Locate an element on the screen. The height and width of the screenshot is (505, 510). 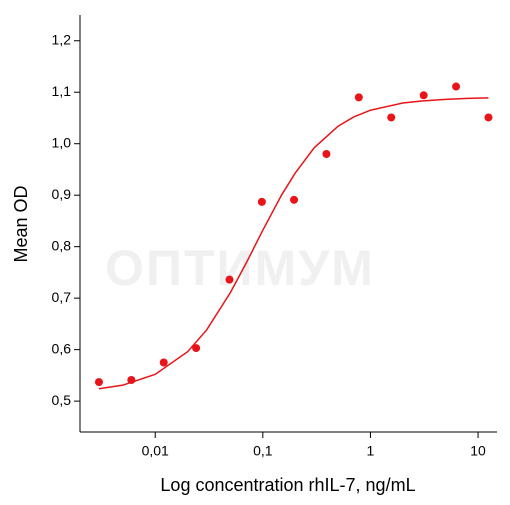
y-axis-title: Mean OD is located at coordinates (21, 223).